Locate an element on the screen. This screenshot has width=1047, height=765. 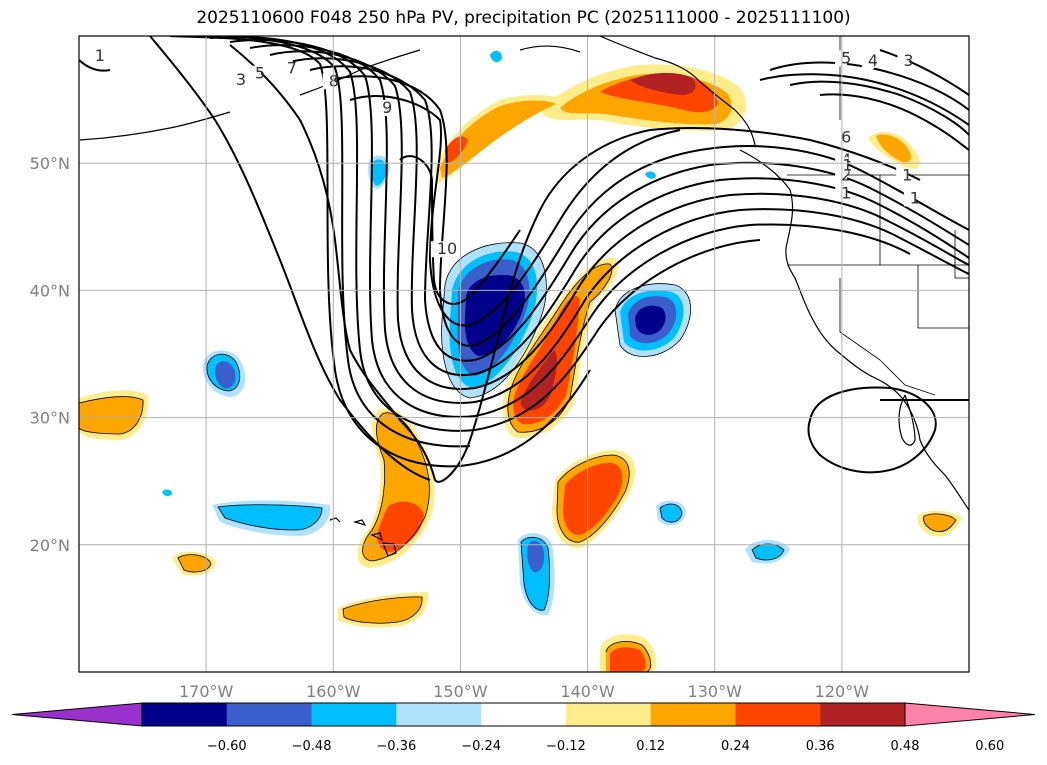
contour-label: 6 is located at coordinates (846, 136).